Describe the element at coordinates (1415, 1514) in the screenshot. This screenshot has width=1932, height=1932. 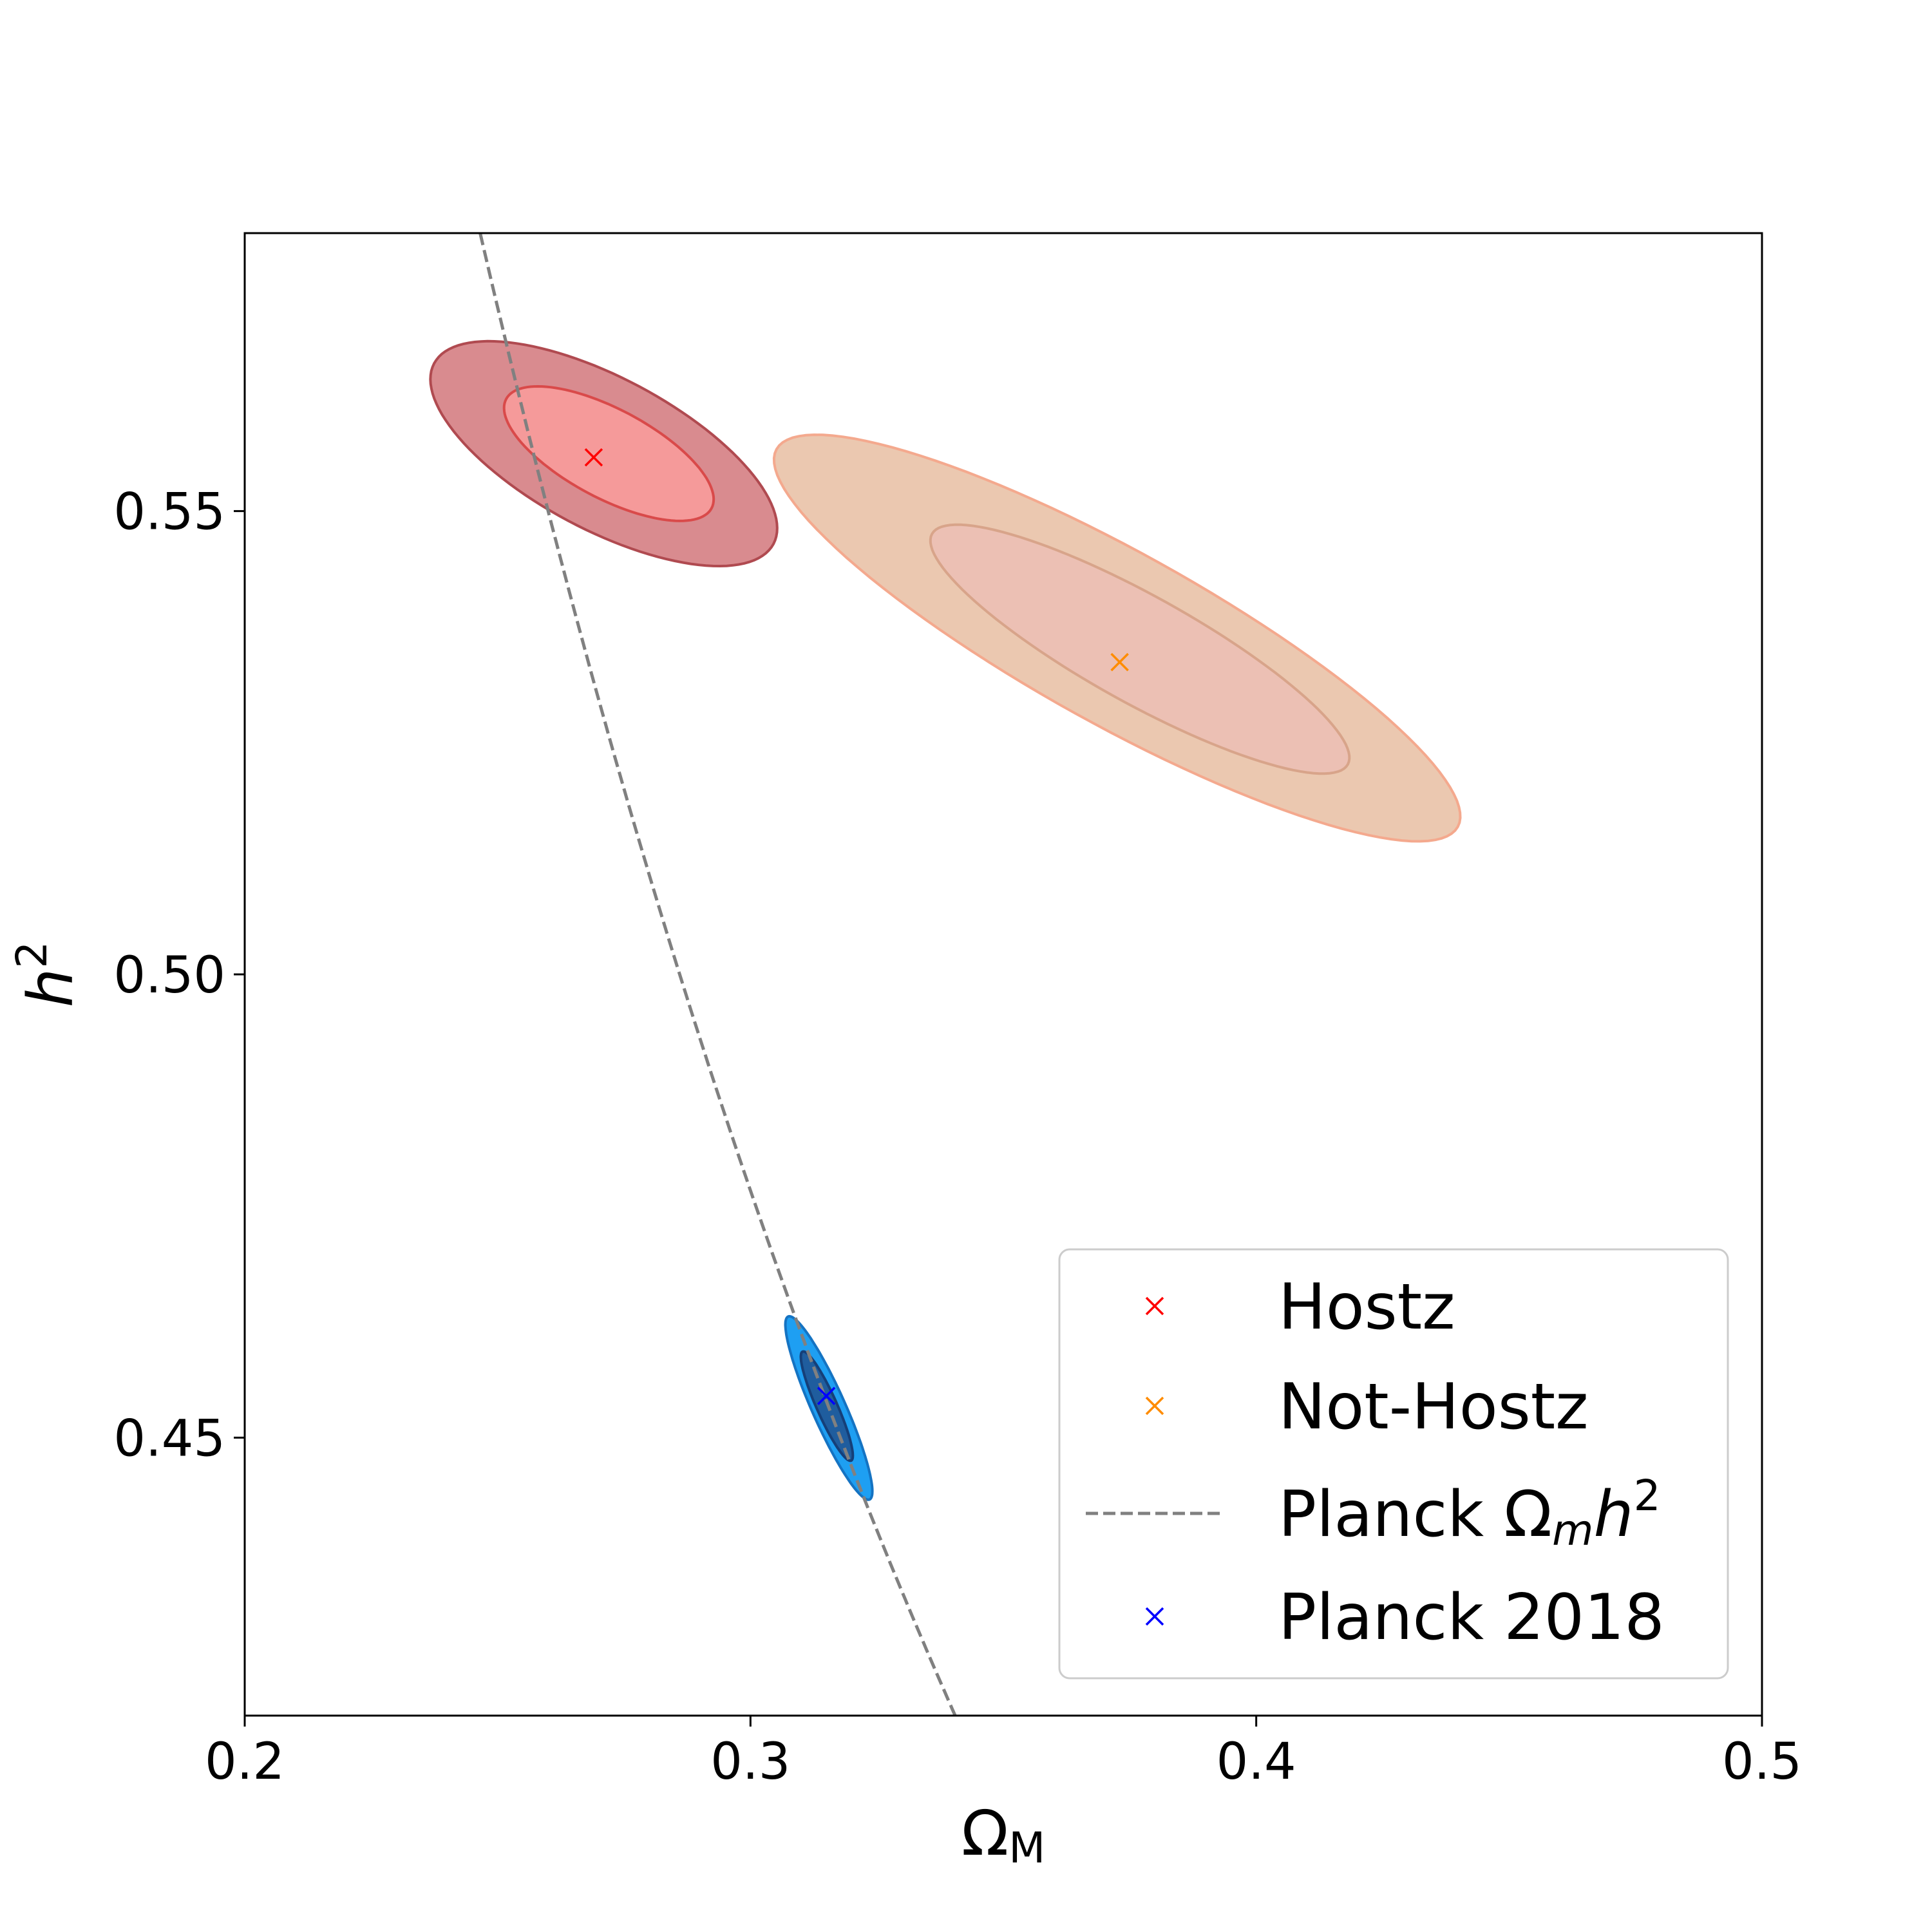
I see `legend-label-planck-prefix: Planck Ω` at that location.